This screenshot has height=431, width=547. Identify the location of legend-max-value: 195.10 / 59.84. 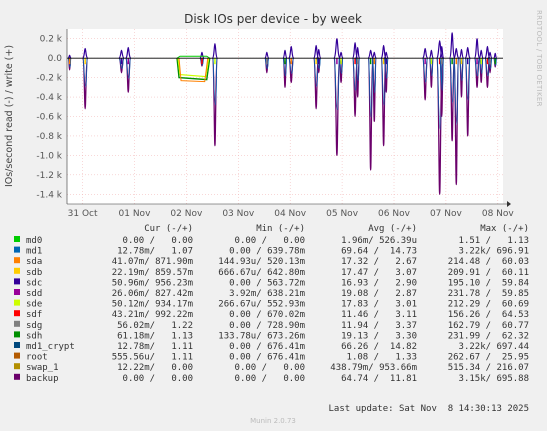
(488, 283).